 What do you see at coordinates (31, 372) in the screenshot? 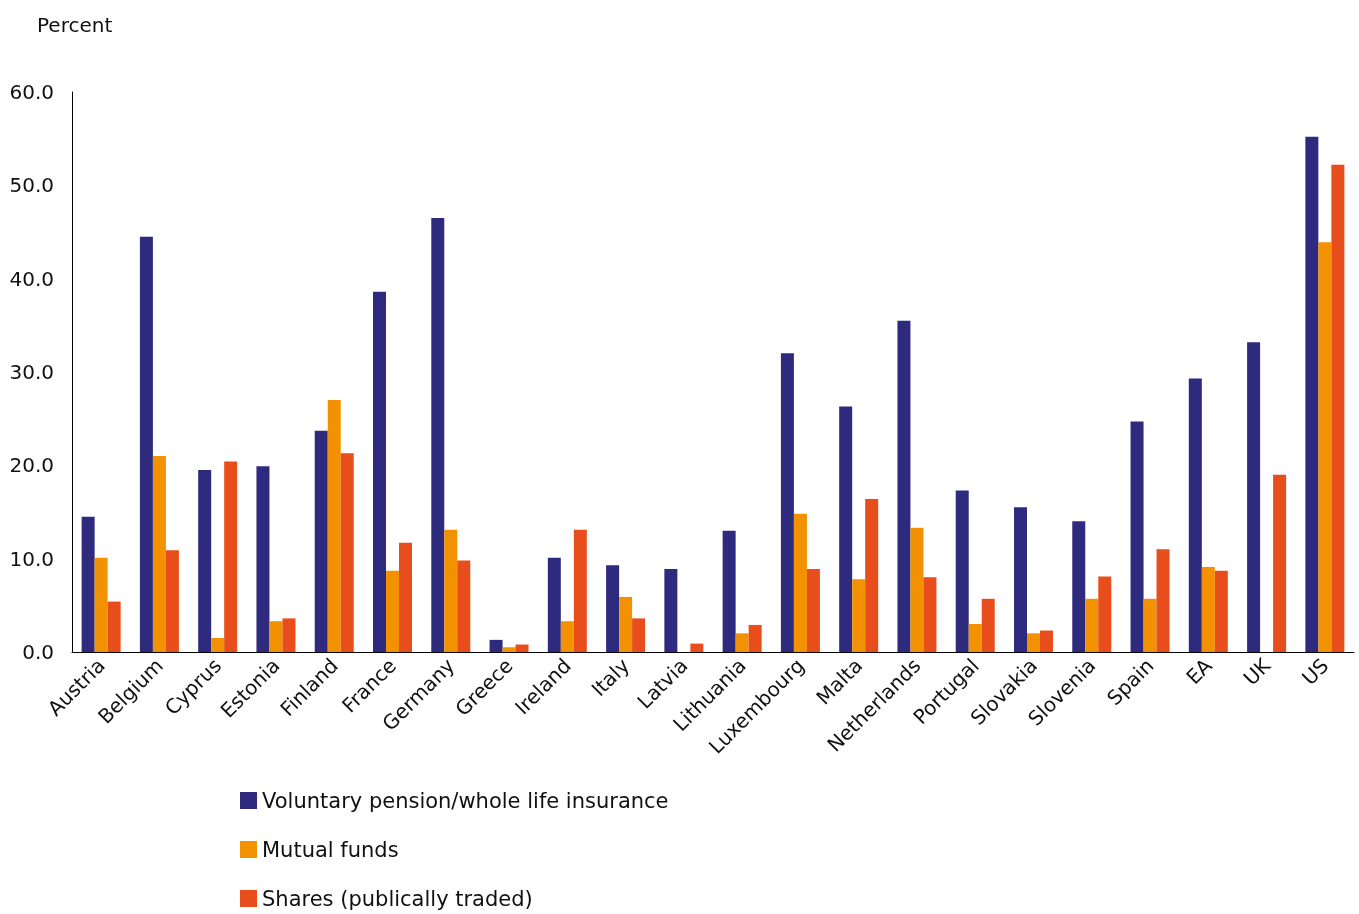
I see `y-tick-label: 30.0` at bounding box center [31, 372].